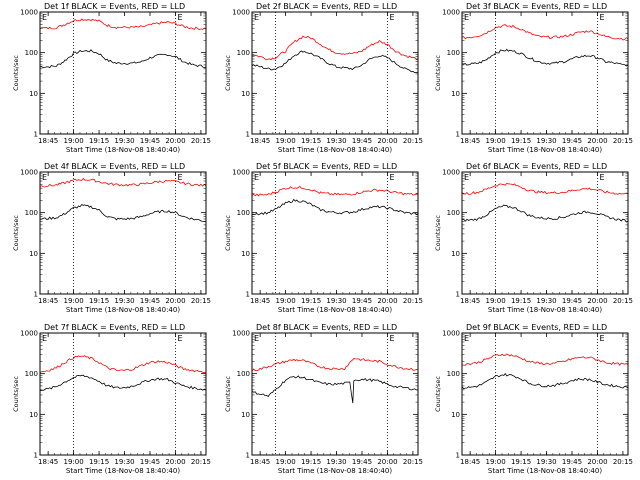  What do you see at coordinates (536, 166) in the screenshot?
I see `panel-title: Det 6f BLACK = Events, RED = LLD` at bounding box center [536, 166].